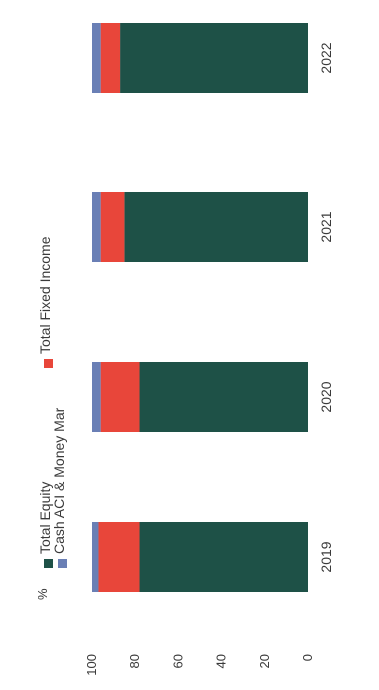  Describe the element at coordinates (177, 661) in the screenshot. I see `y-tick-label-60: 60` at that location.